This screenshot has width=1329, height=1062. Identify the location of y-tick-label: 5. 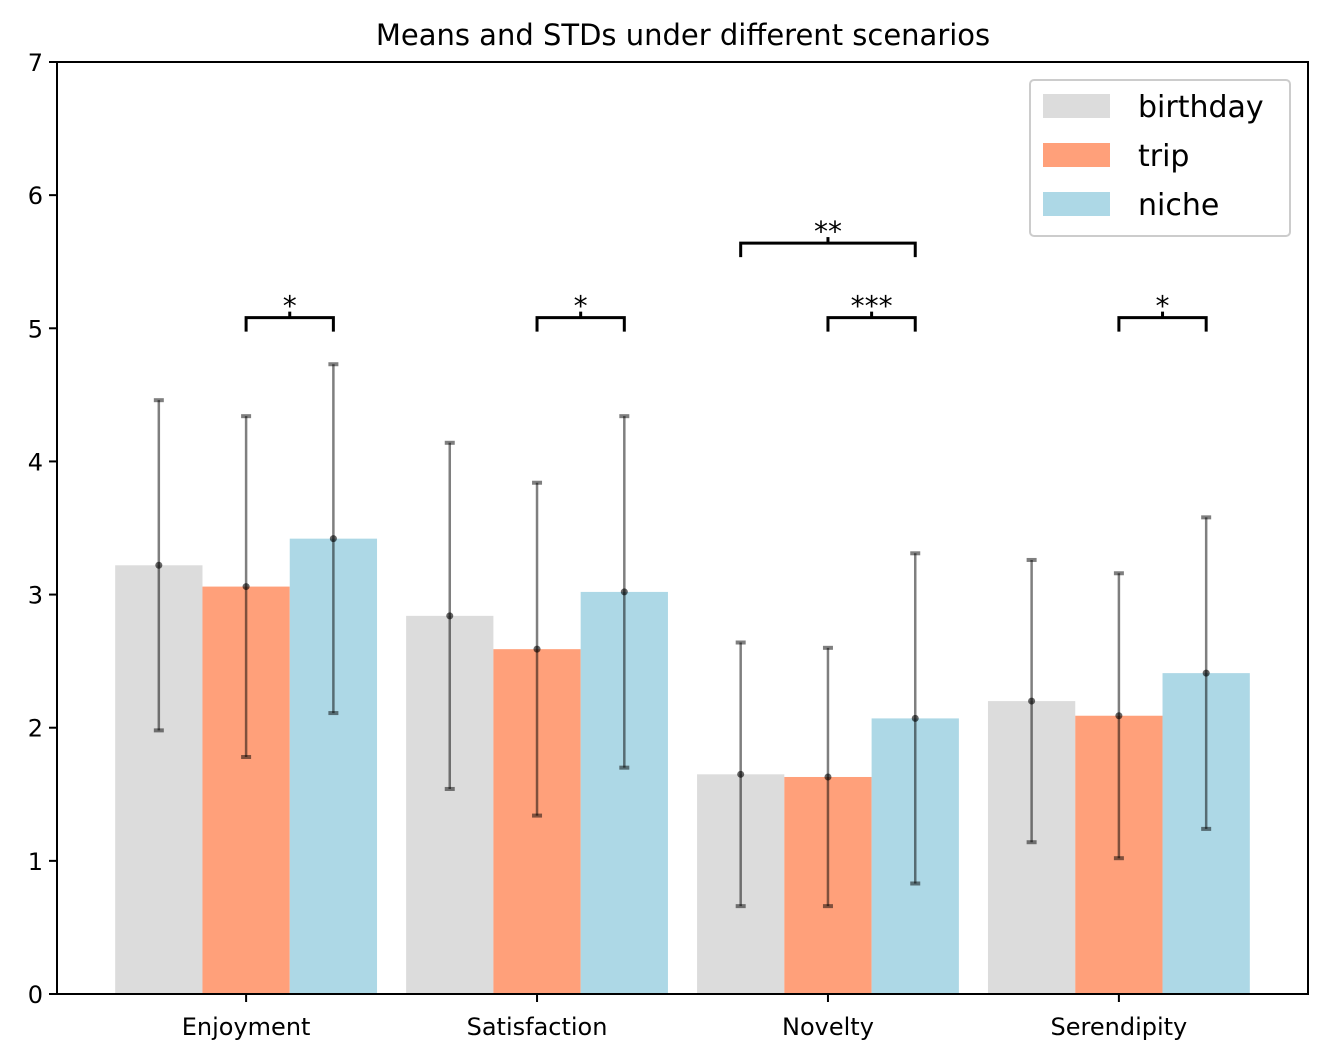
(35, 329).